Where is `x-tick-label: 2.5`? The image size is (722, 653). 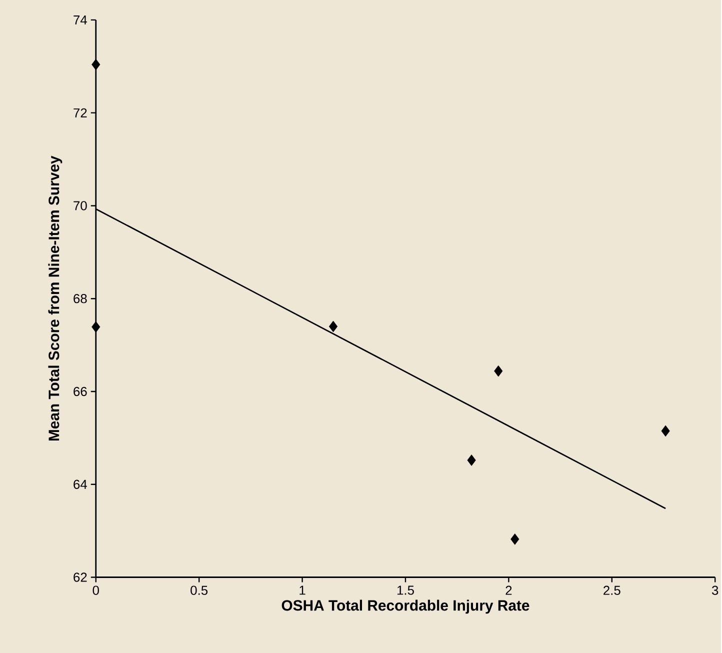
x-tick-label: 2.5 is located at coordinates (612, 590).